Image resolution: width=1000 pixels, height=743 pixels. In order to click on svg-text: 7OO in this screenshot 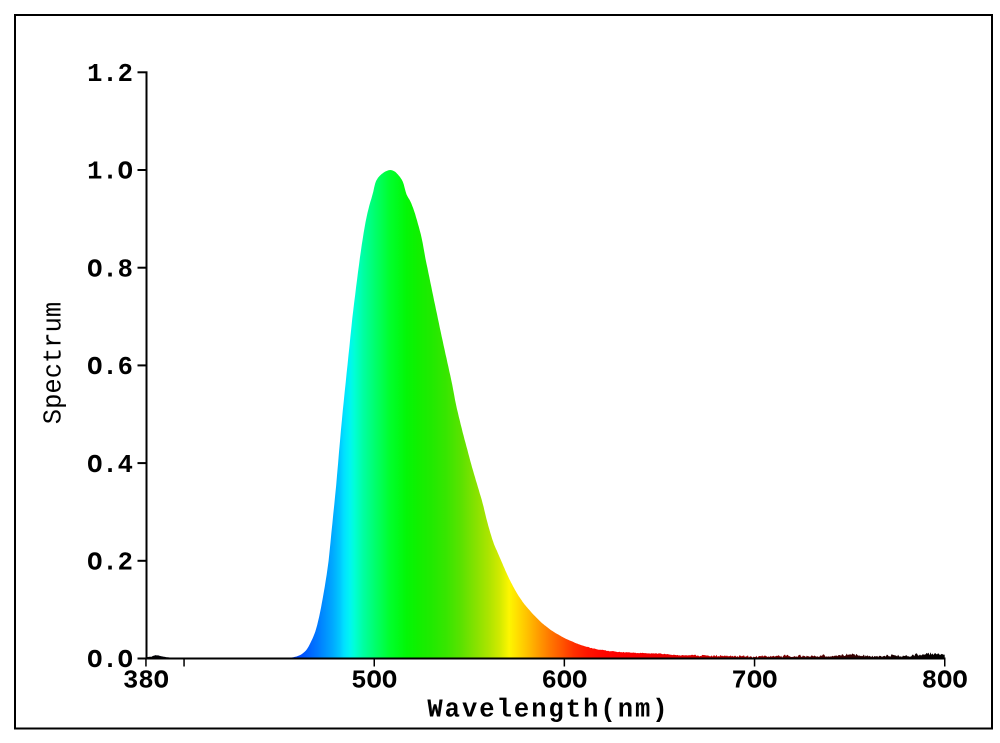, I will do `click(755, 681)`.